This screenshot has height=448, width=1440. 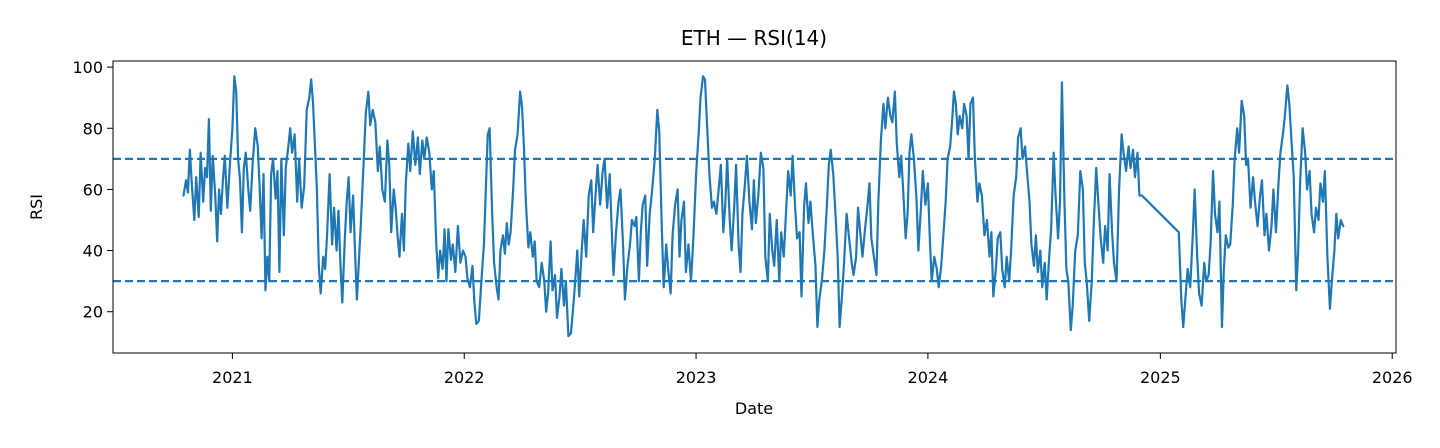 What do you see at coordinates (928, 377) in the screenshot?
I see `x-tick-label: 2024` at bounding box center [928, 377].